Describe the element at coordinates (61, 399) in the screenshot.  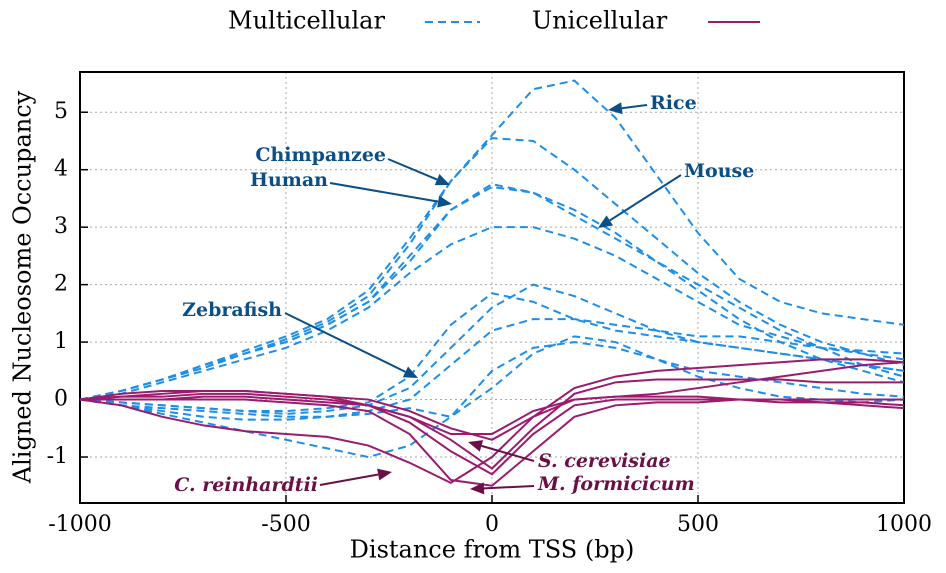
I see `y-tick-label: 0` at that location.